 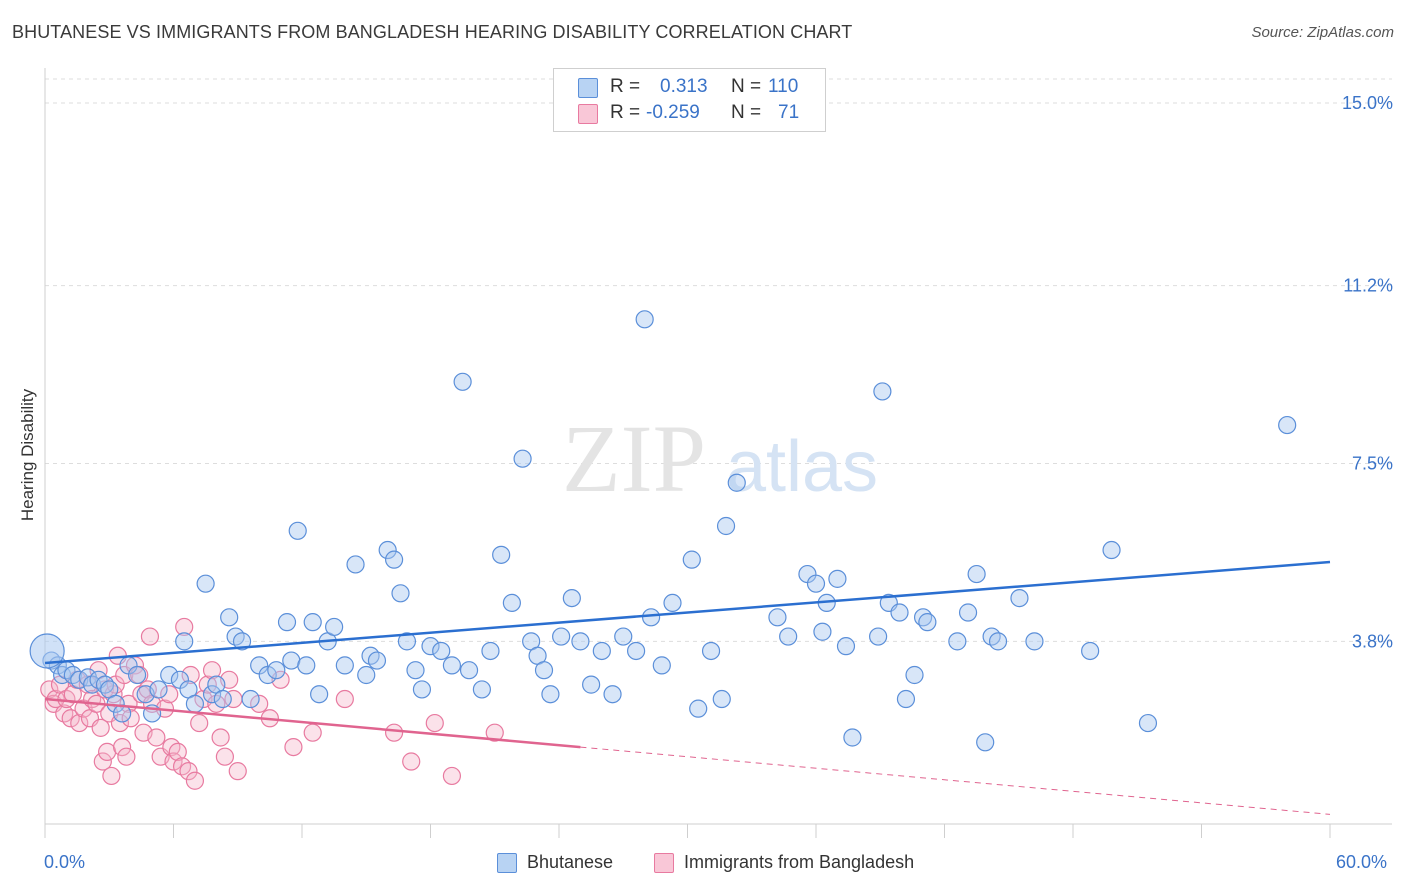 I want to click on watermark: ZIP atlas, so click(x=720, y=458).